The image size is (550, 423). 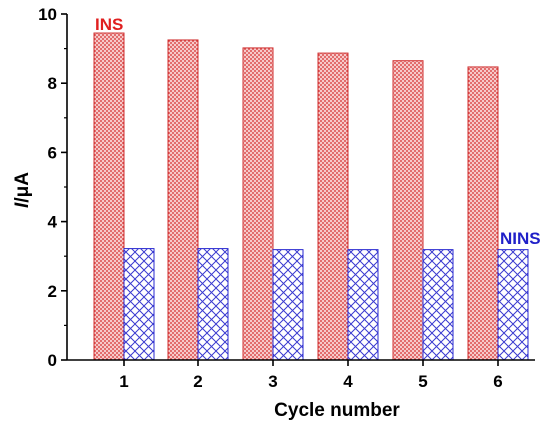 What do you see at coordinates (497, 381) in the screenshot?
I see `x-tick-label: 6` at bounding box center [497, 381].